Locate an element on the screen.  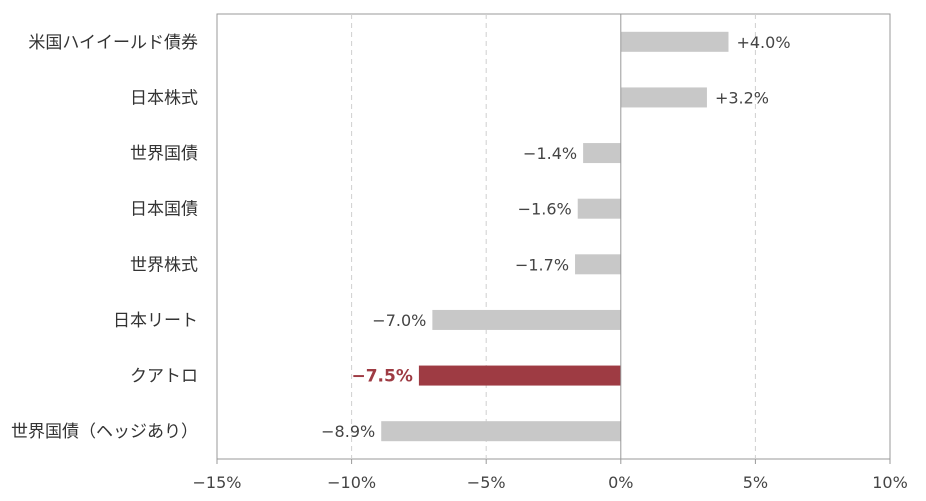
category-label-5: 日本リート is located at coordinates (155, 321).